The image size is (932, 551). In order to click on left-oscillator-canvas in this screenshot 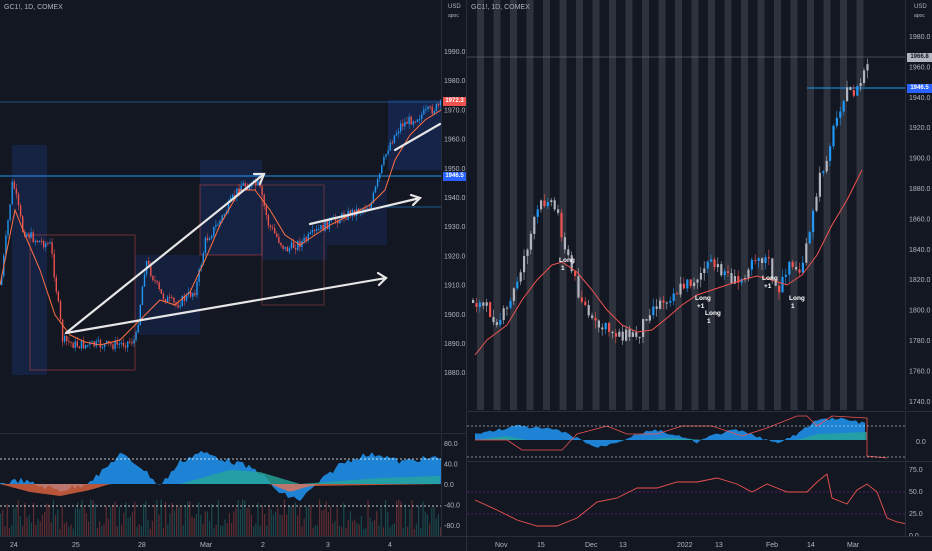, I will do `click(220, 485)`.